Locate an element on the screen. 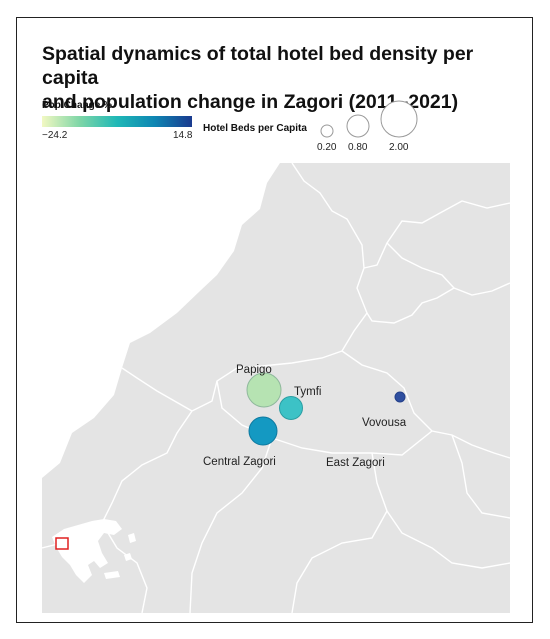 Image resolution: width=550 pixels, height=639 pixels. label-central-zagori: Central Zagori is located at coordinates (239, 462).